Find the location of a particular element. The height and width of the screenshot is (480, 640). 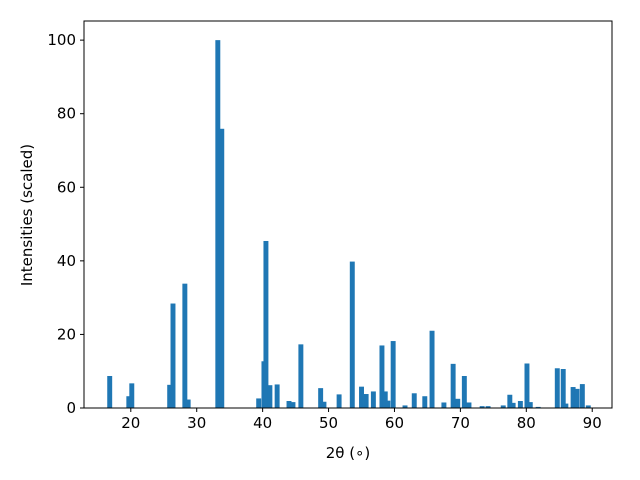

x-axis-label: 2θ (∘) is located at coordinates (348, 453).